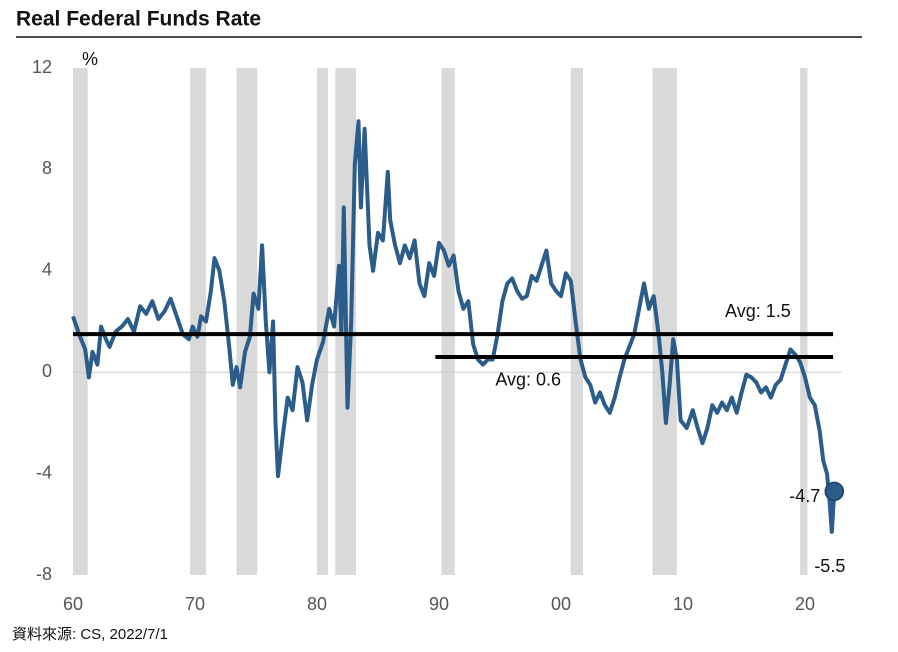 The width and height of the screenshot is (898, 652). Describe the element at coordinates (758, 311) in the screenshot. I see `average-label: Avg: 1.5` at that location.